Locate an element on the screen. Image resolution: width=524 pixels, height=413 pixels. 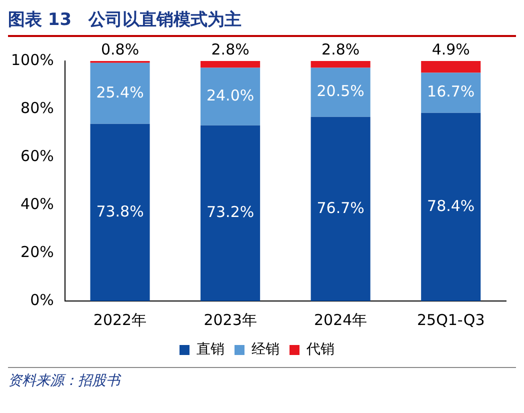
data-label: 78.4% is located at coordinates (451, 205).